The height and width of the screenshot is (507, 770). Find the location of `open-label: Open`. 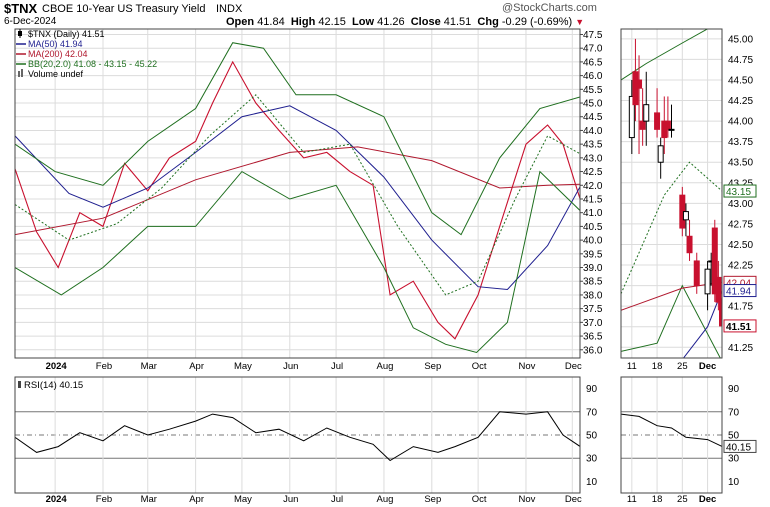

open-label: Open is located at coordinates (240, 22).